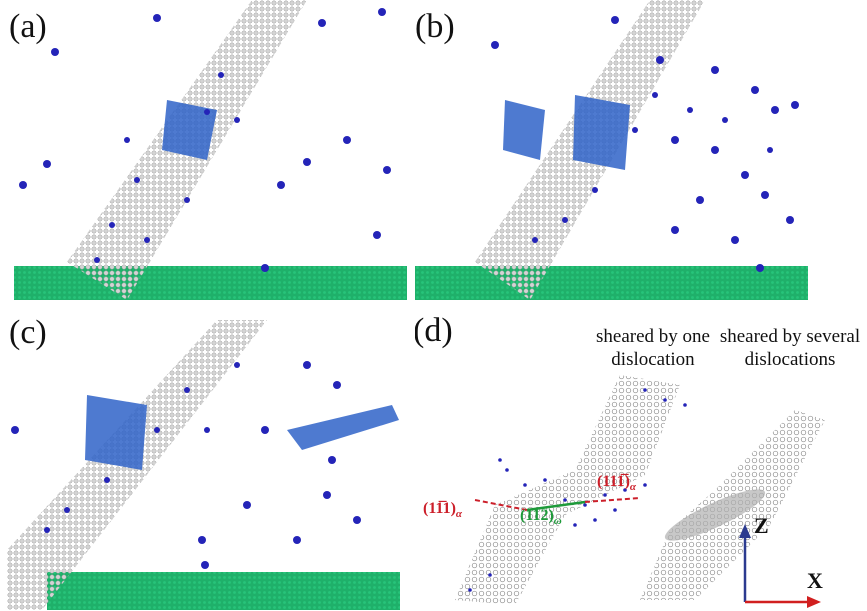 The width and height of the screenshot is (867, 611). What do you see at coordinates (790, 359) in the screenshot?
I see `caption-multi-line2: dislocations` at bounding box center [790, 359].